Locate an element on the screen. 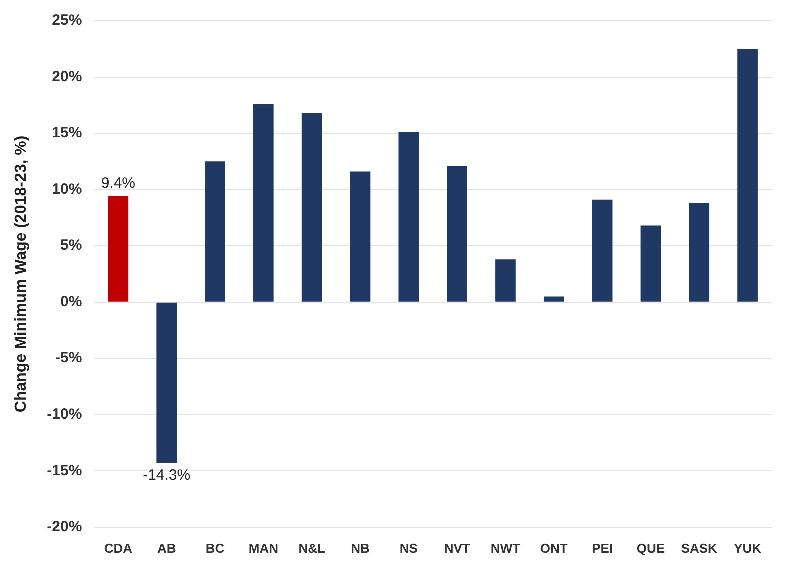 The image size is (792, 581). x-tick-label: SASK is located at coordinates (699, 548).